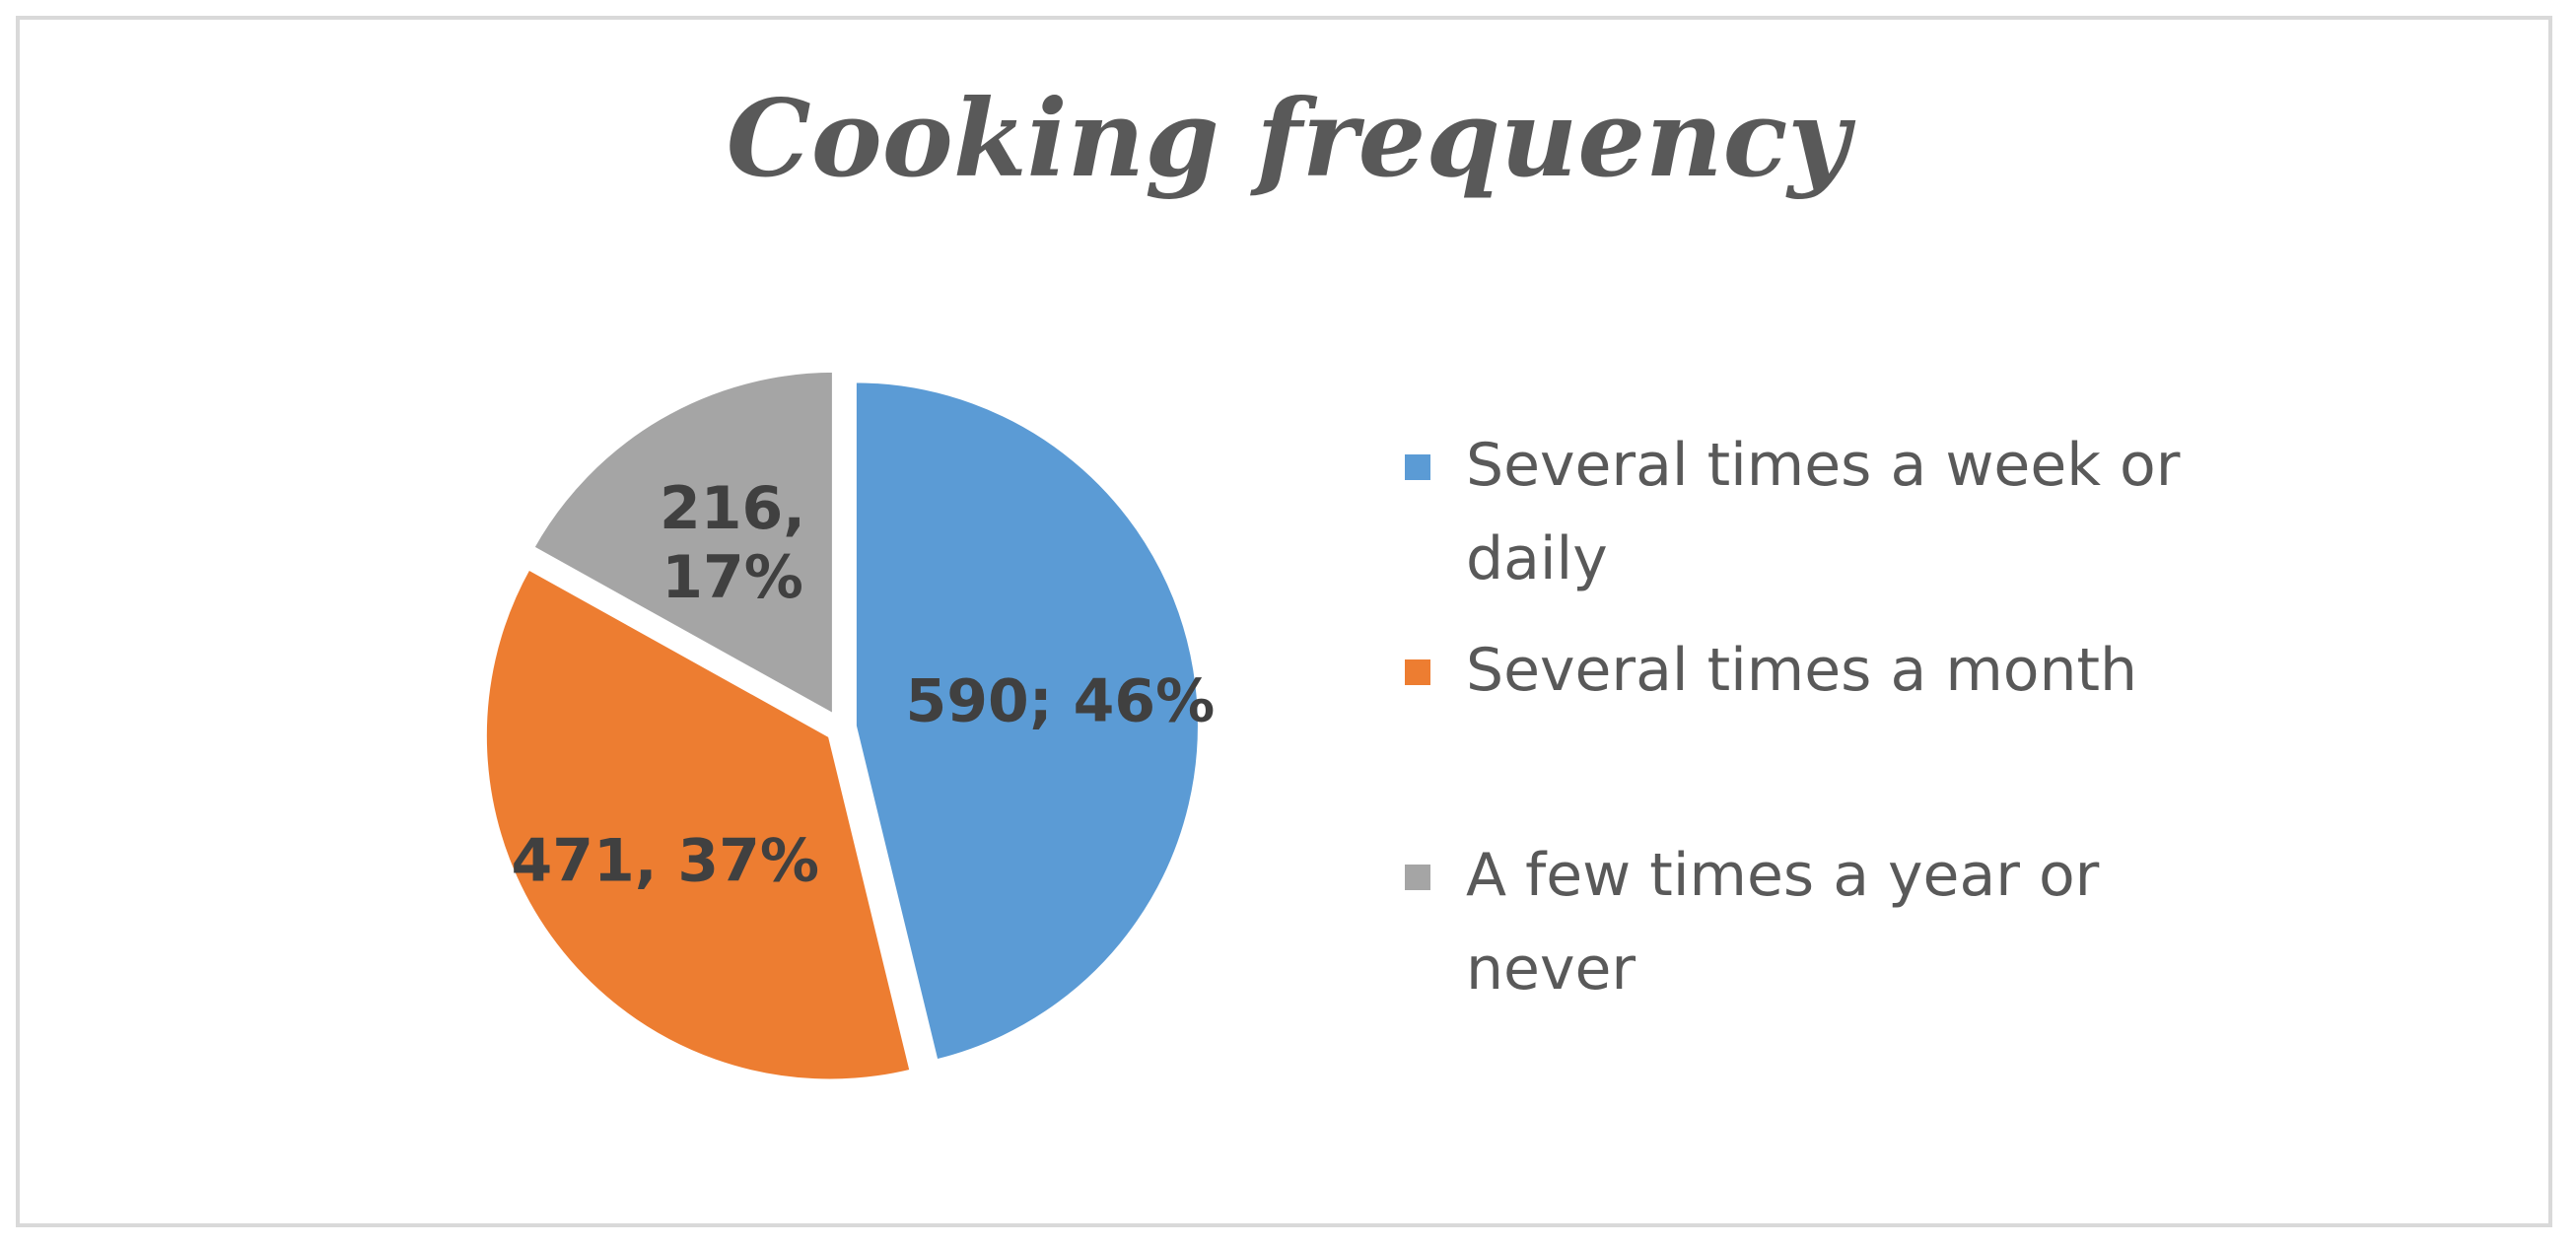 The width and height of the screenshot is (2576, 1247). Describe the element at coordinates (665, 861) in the screenshot. I see `data-label-1: 471, 37%` at that location.